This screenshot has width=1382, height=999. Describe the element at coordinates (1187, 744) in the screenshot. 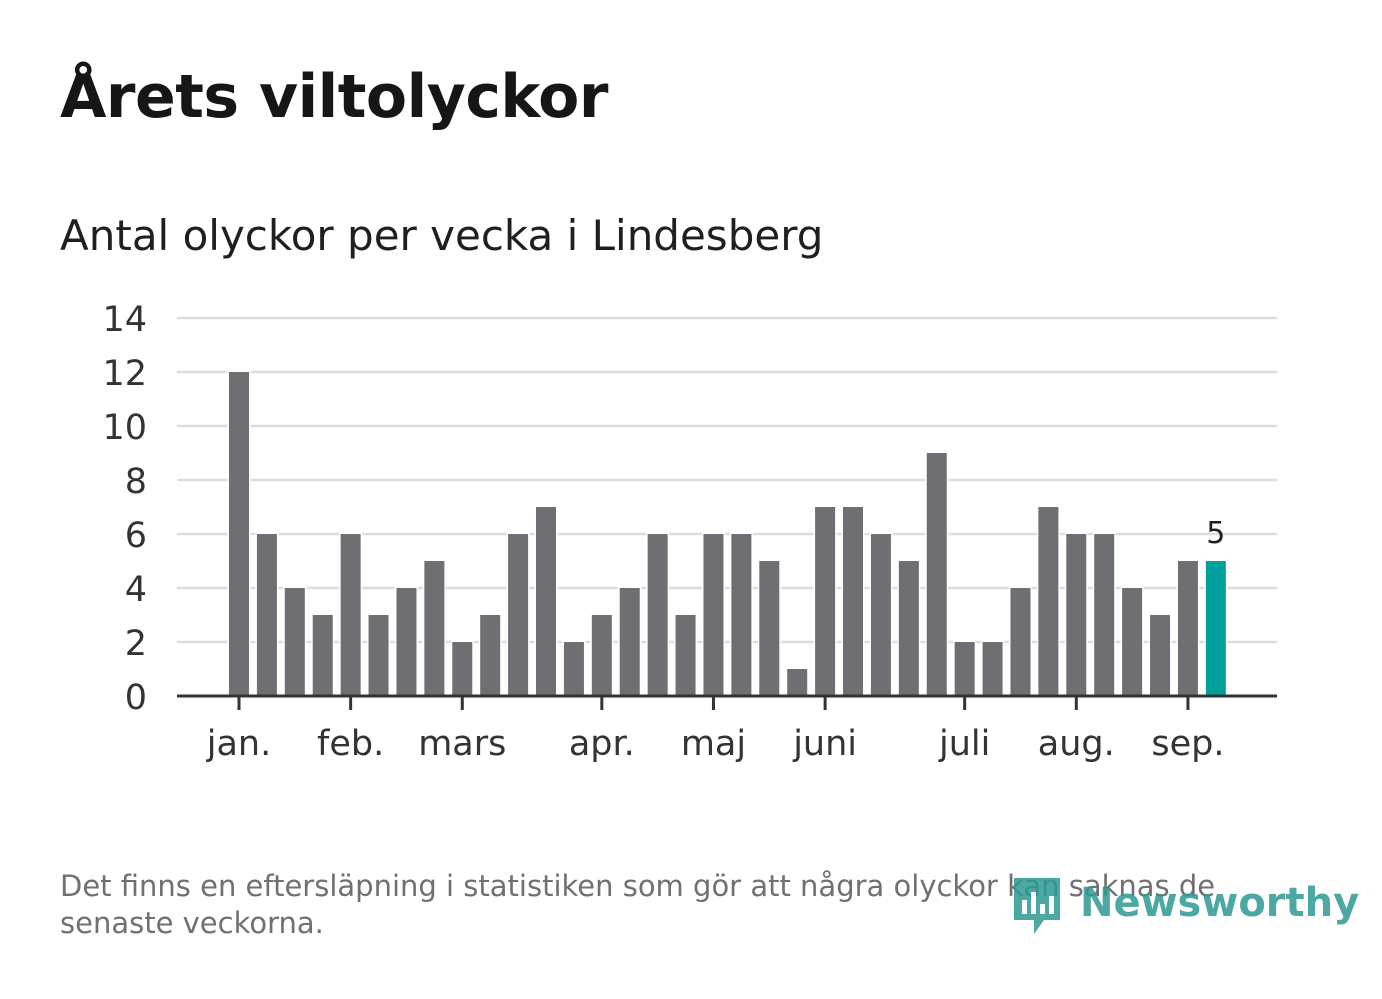

I see `x-tick-label: sep.` at that location.